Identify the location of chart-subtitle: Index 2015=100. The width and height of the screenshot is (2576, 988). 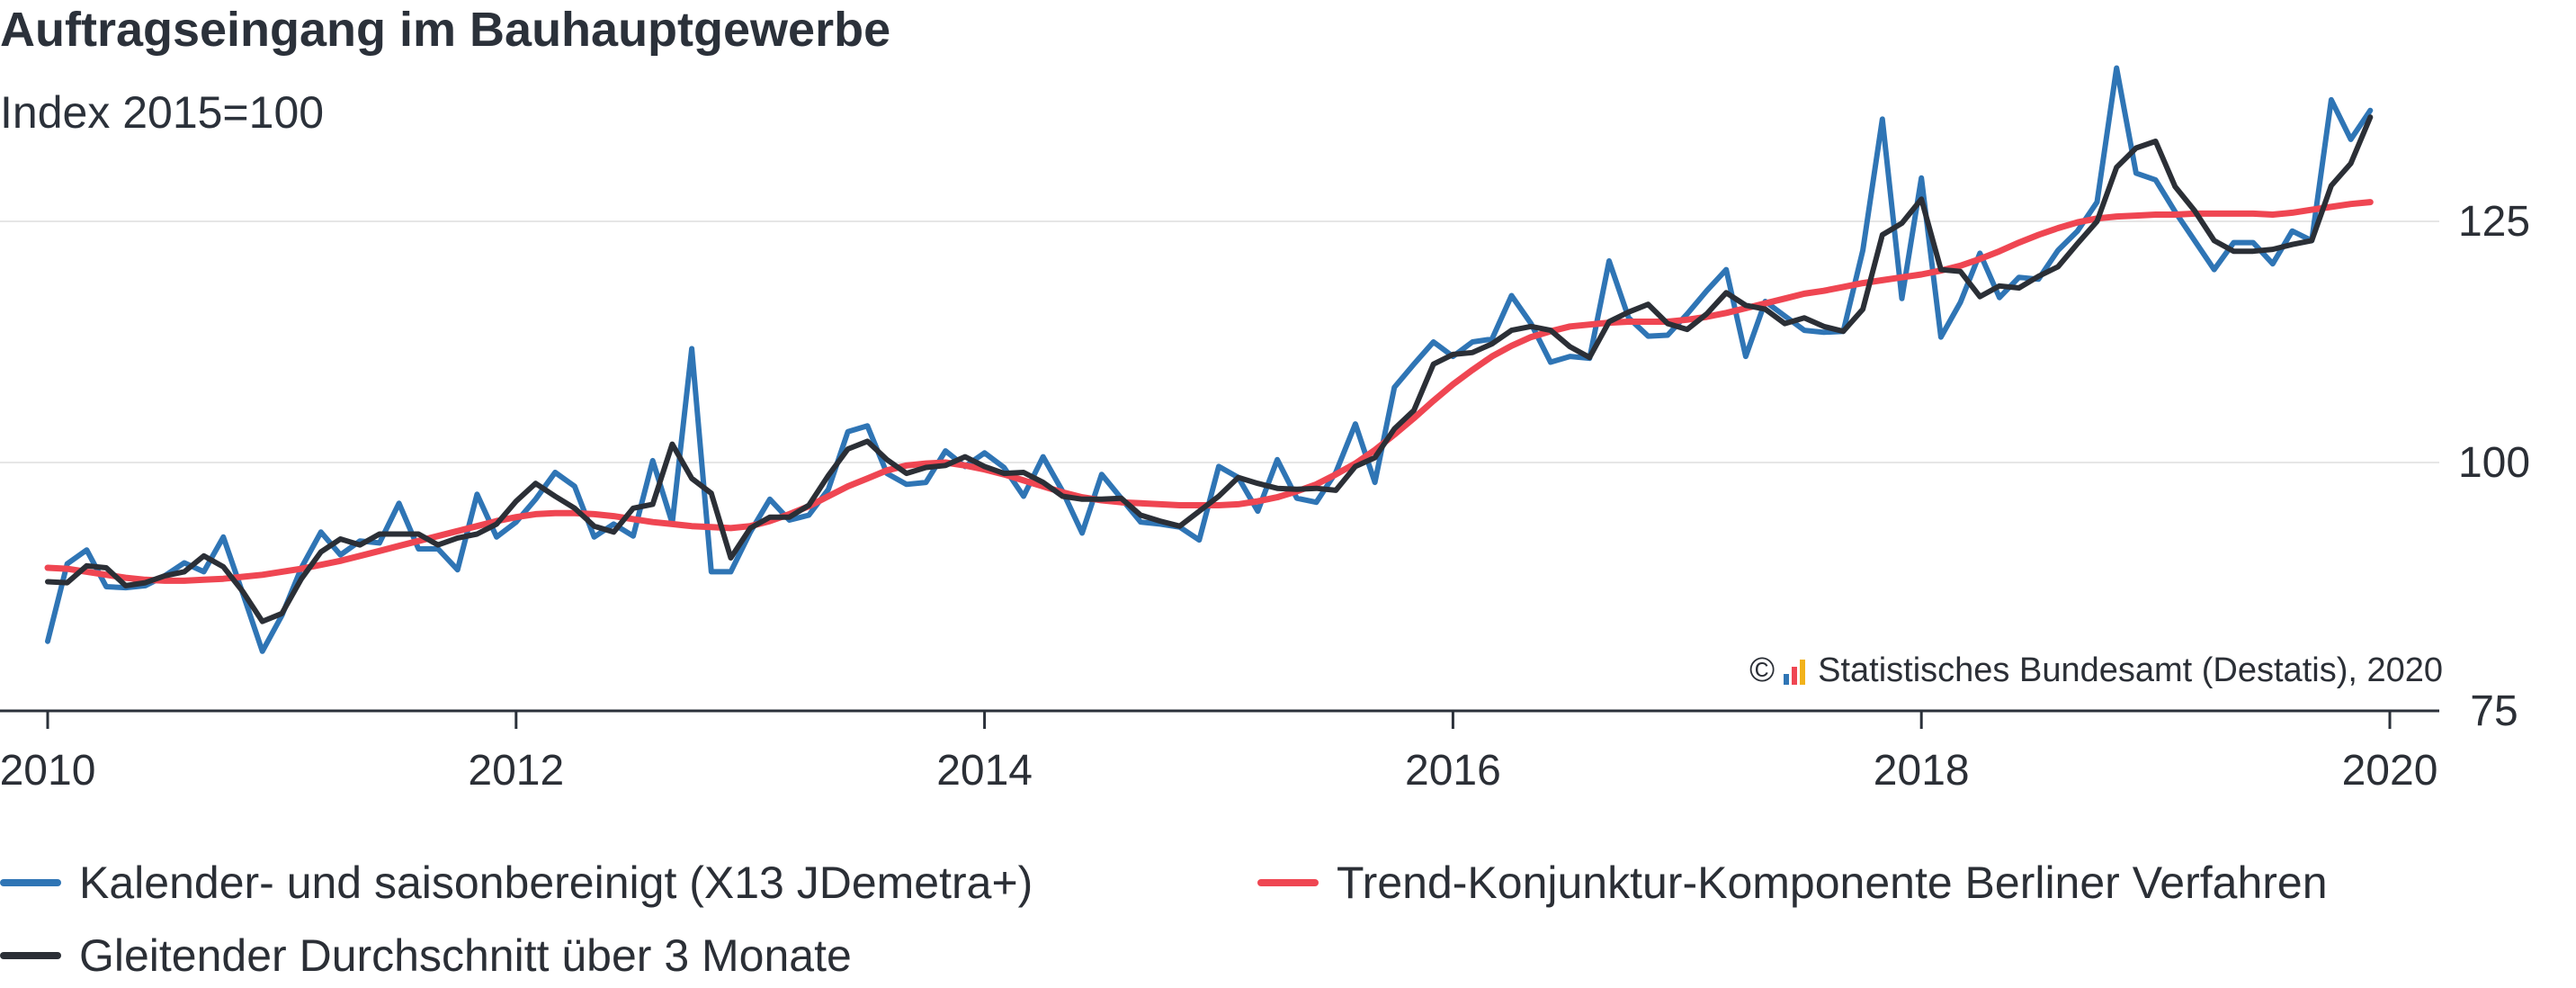
(162, 113).